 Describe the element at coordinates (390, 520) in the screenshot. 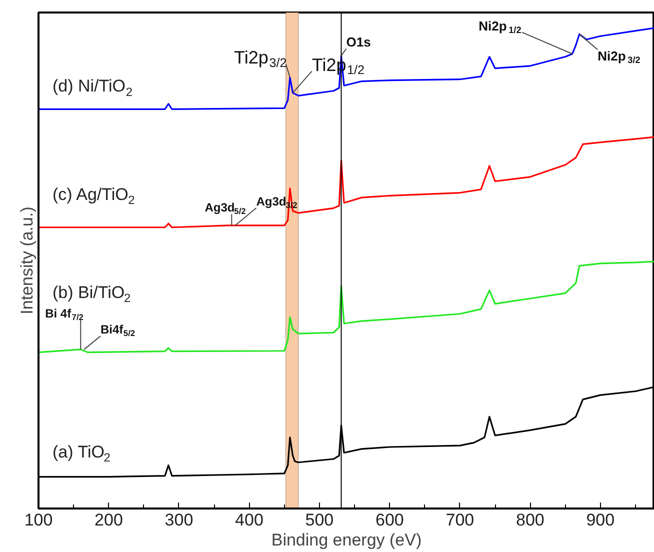

I see `x-tick-label: 600` at that location.